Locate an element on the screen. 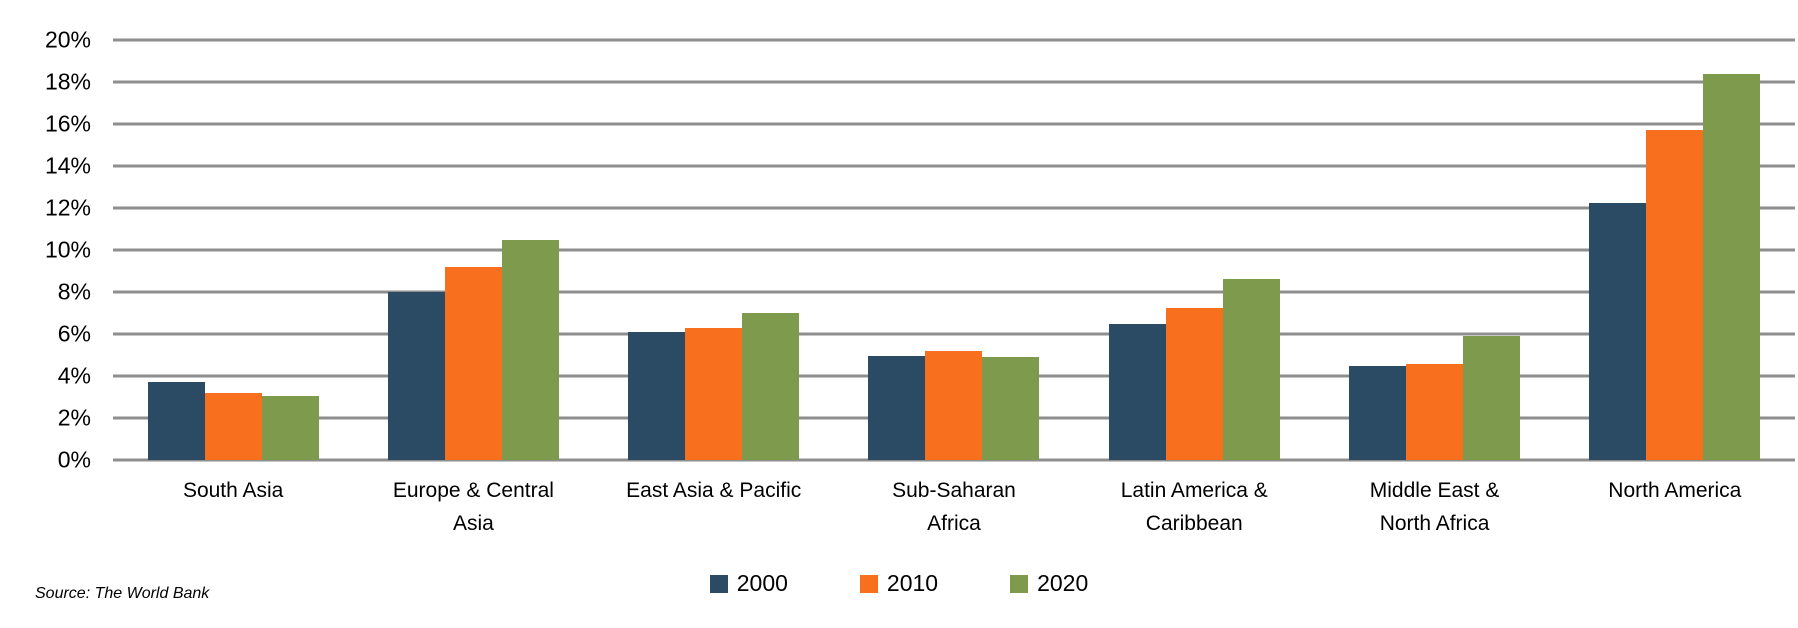 The image size is (1798, 628). x-axis-label-3: East Asia & Pacific is located at coordinates (714, 490).